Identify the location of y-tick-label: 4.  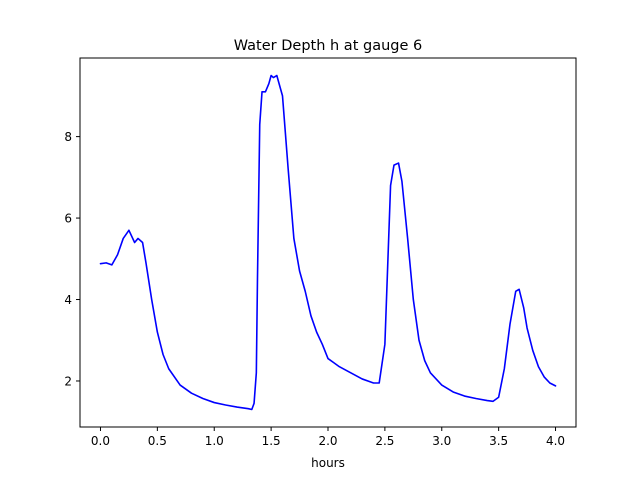
(68, 300).